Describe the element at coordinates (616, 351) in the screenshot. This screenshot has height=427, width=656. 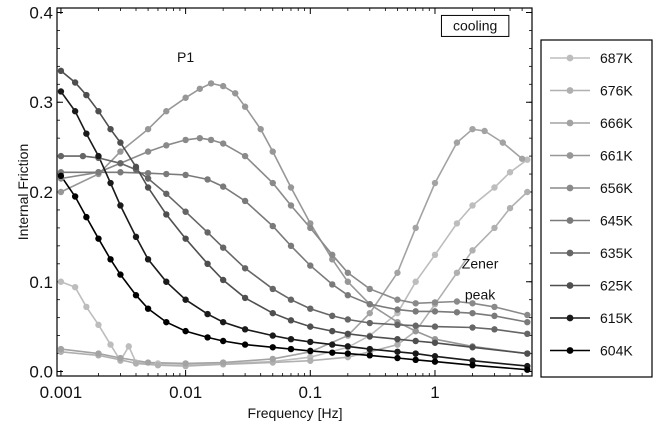
I see `legend-label-604K: 604K` at that location.